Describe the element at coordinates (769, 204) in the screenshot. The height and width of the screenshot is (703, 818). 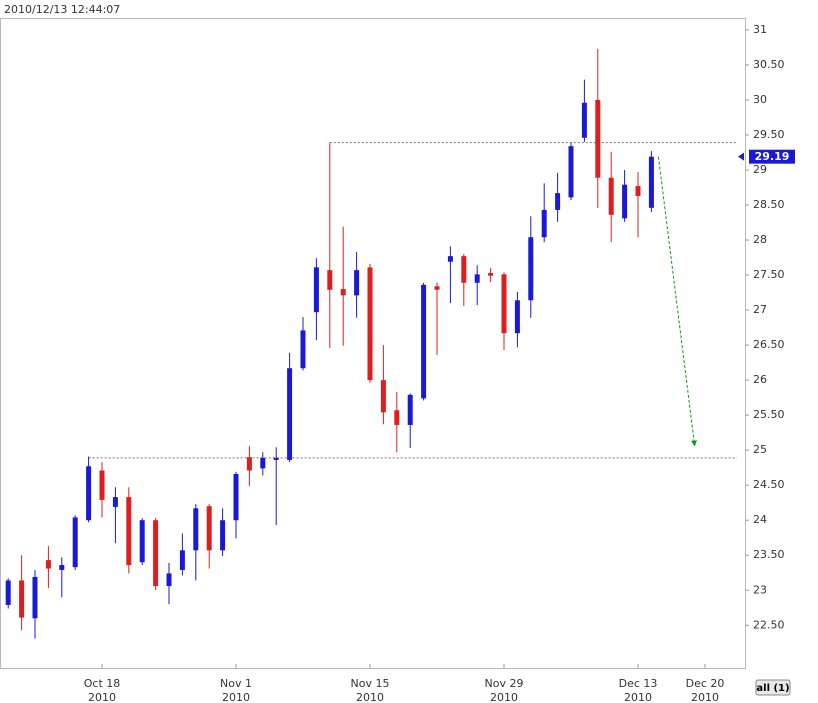
I see `y-tick-label: 28.50` at that location.